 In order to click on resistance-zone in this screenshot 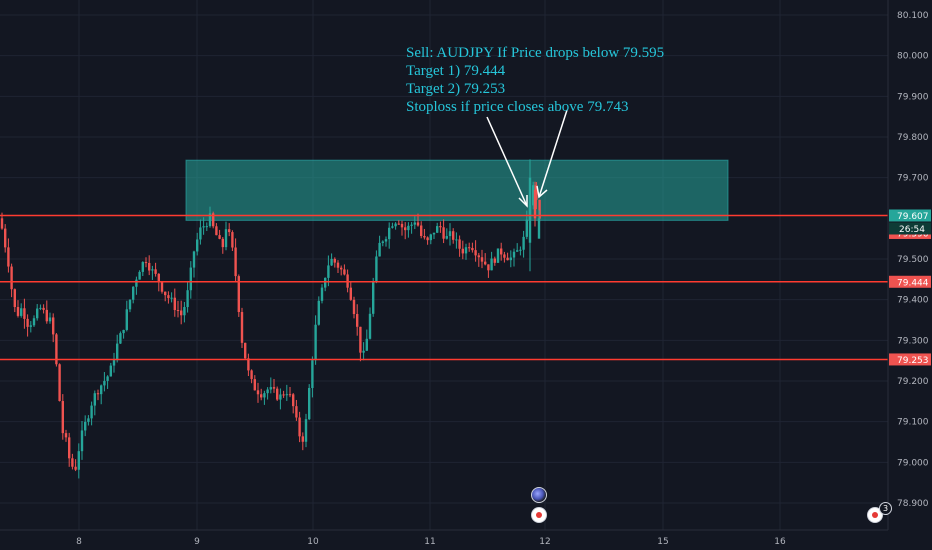, I will do `click(457, 190)`.